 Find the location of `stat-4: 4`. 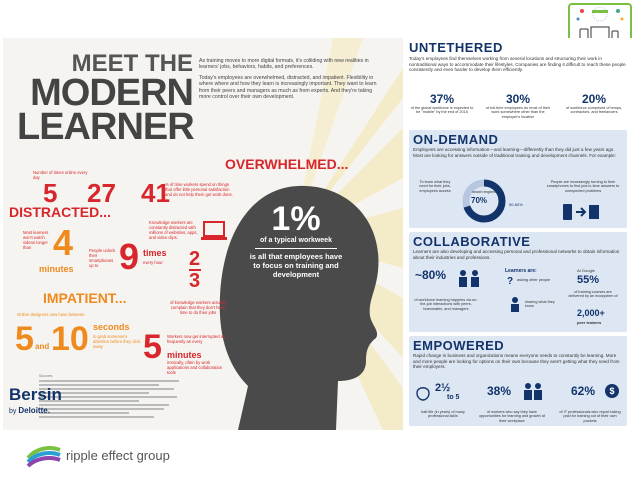

stat-4: 4 is located at coordinates (63, 242).